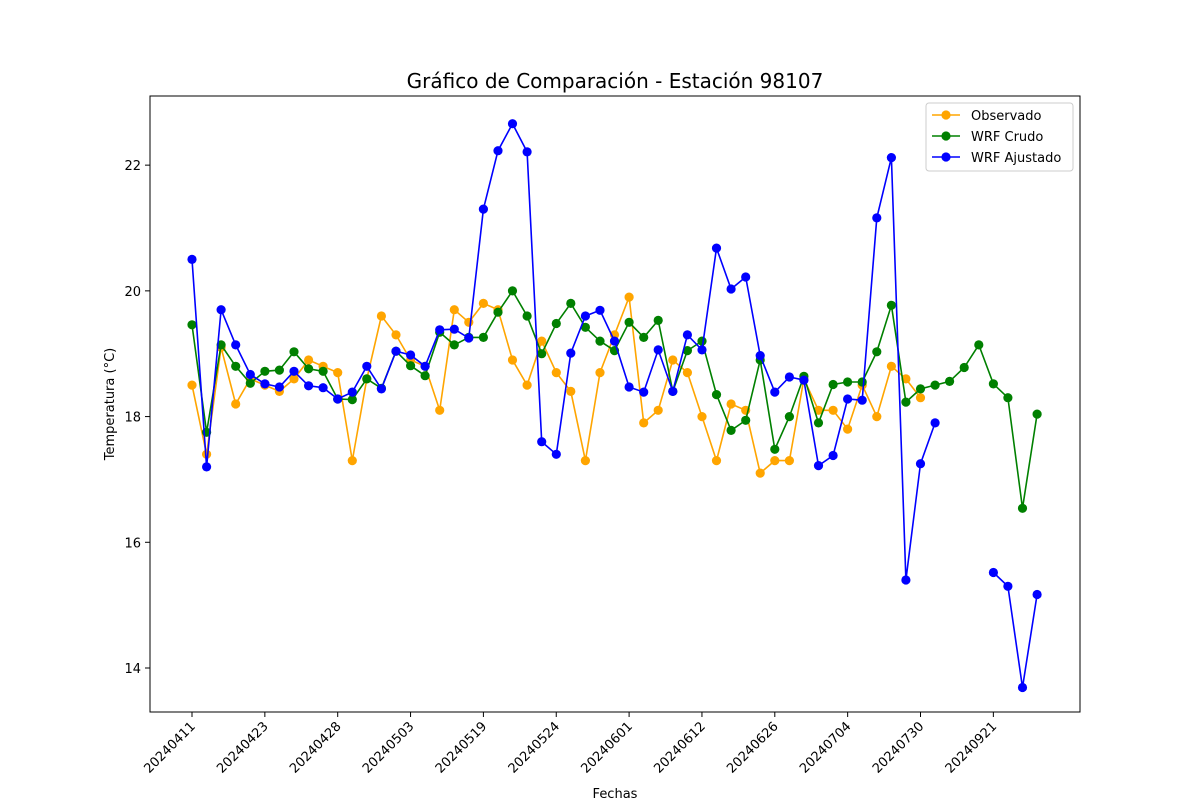 The width and height of the screenshot is (1200, 800). I want to click on y-axis-label: Temperatura (°C), so click(110, 404).